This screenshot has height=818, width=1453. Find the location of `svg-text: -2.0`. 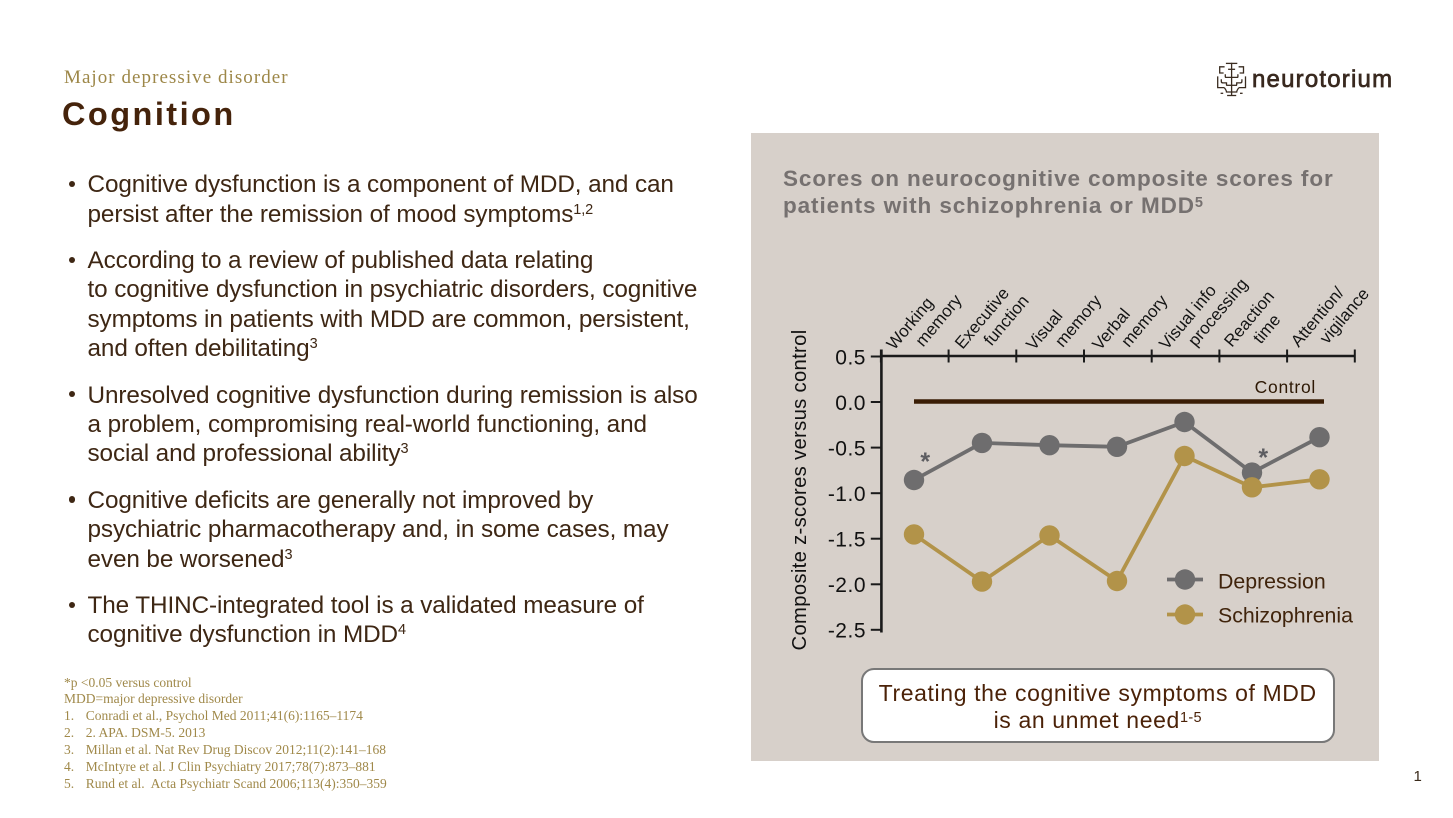

svg-text: -2.0 is located at coordinates (847, 585).